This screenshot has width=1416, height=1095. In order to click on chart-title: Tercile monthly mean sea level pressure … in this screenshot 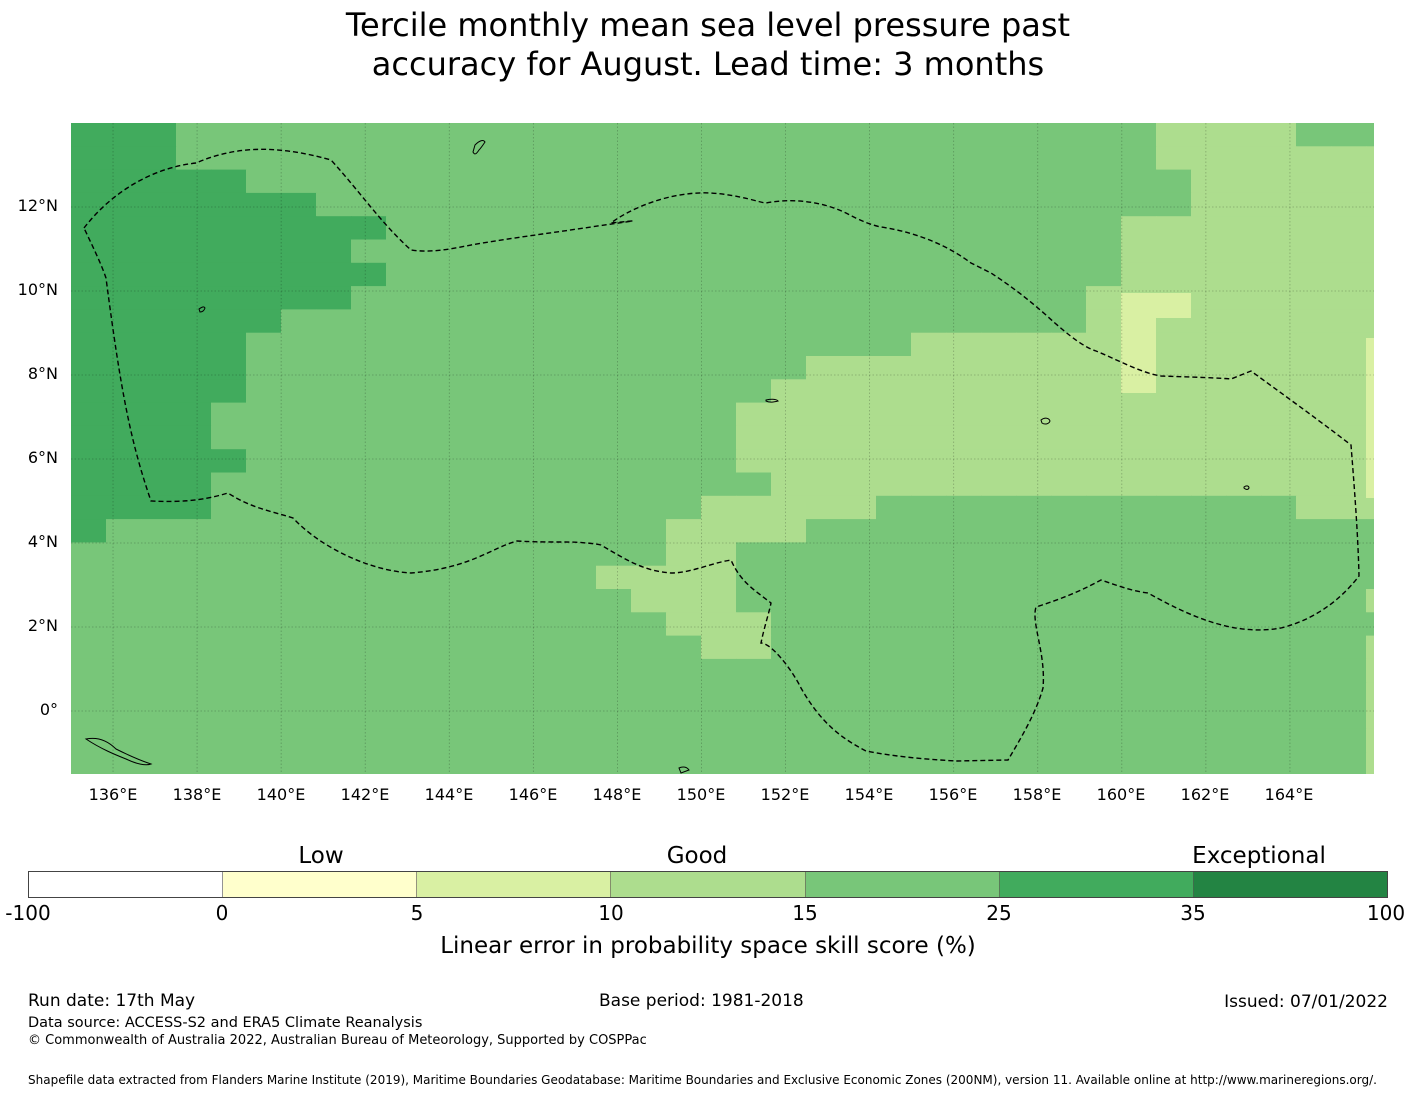, I will do `click(708, 45)`.